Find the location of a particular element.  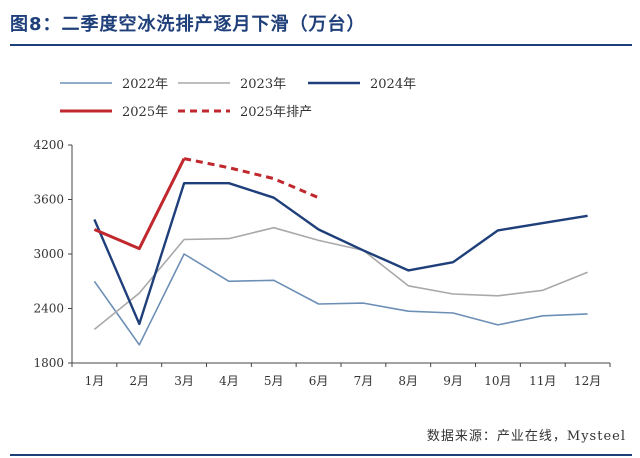

legend-label-1: 2023年 is located at coordinates (263, 84).